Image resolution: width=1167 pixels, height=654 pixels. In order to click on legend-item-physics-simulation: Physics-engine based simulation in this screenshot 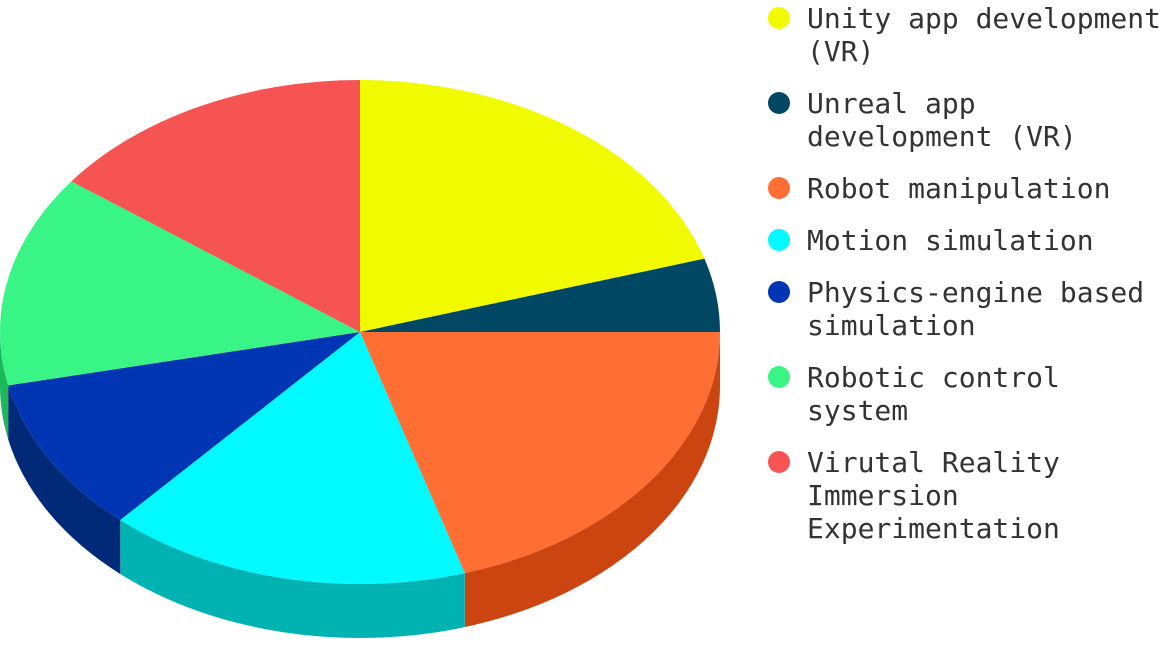, I will do `click(966, 309)`.